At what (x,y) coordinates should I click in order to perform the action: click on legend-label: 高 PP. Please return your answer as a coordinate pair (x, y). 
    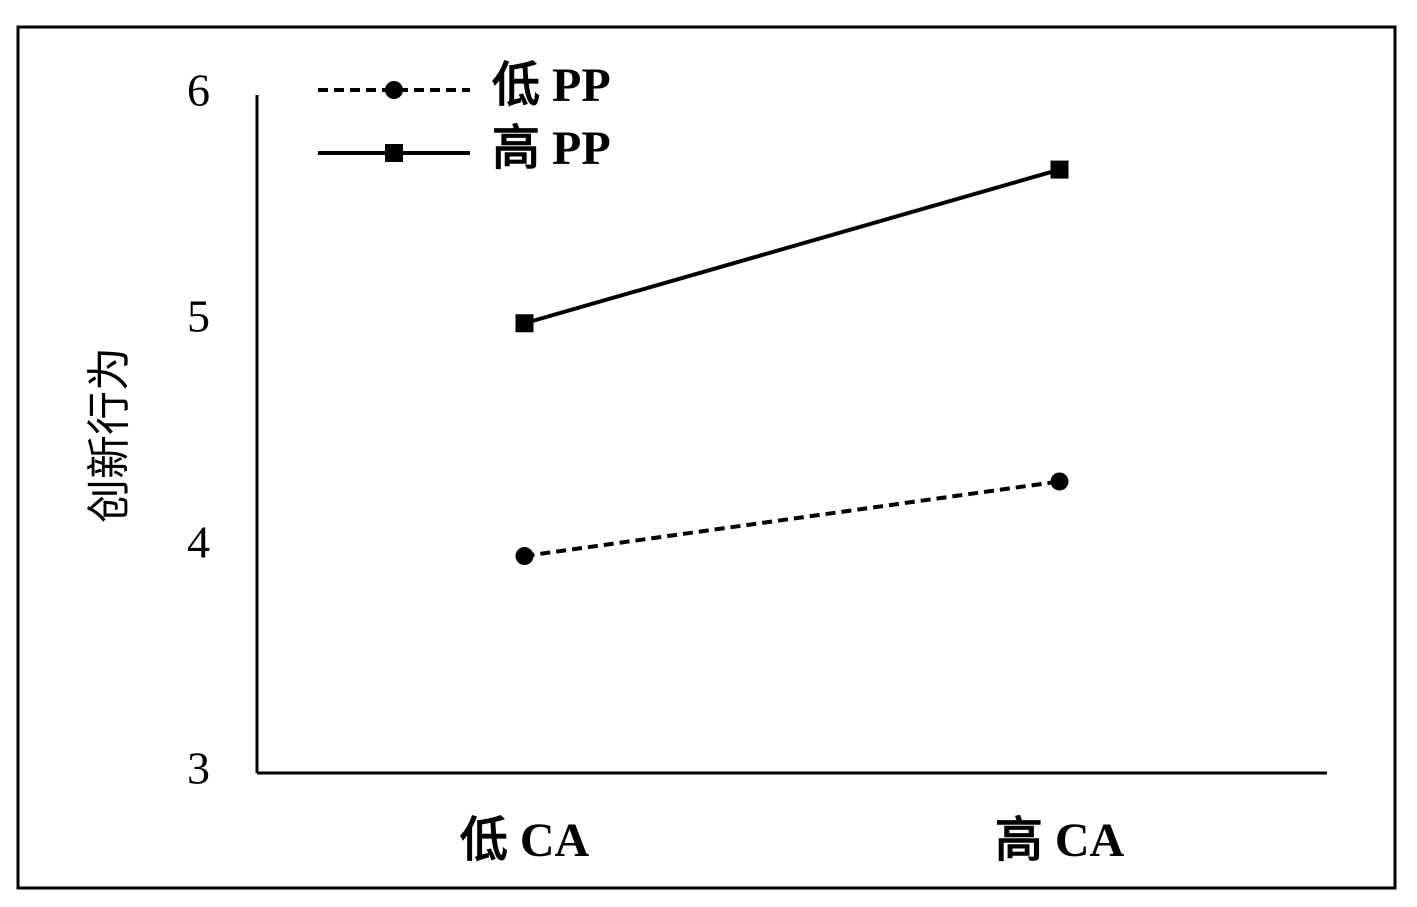
    Looking at the image, I should click on (551, 148).